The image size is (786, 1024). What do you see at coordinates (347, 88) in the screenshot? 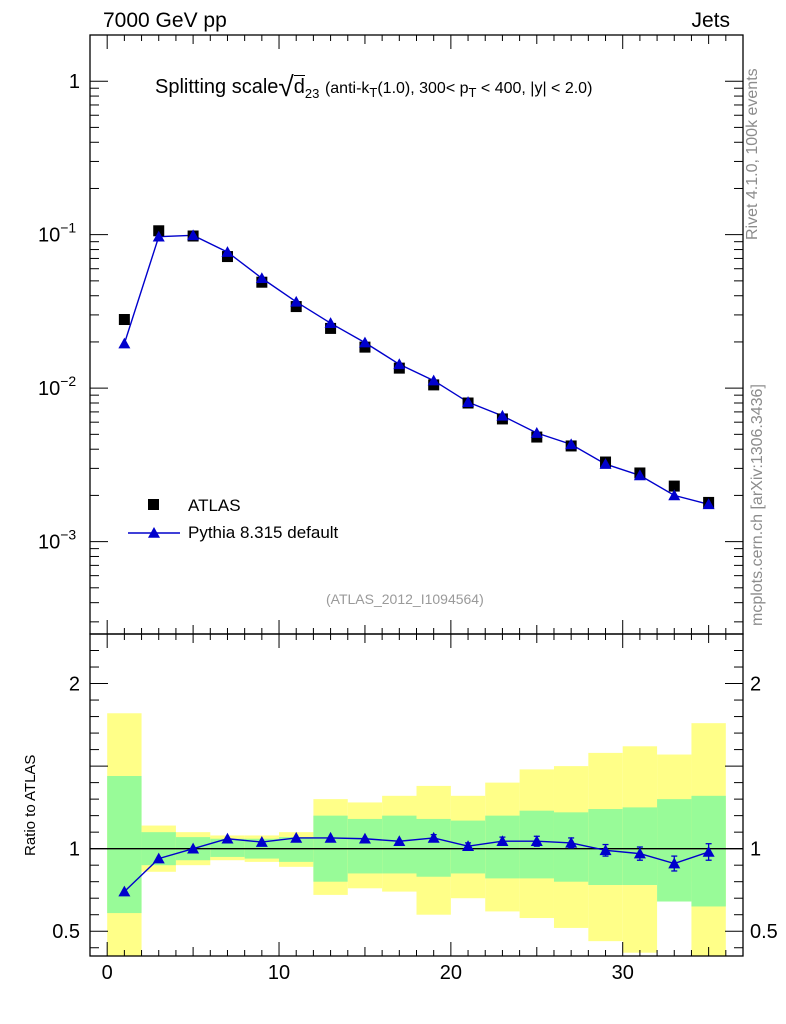
I see `title-sel-a: (anti-k` at bounding box center [347, 88].